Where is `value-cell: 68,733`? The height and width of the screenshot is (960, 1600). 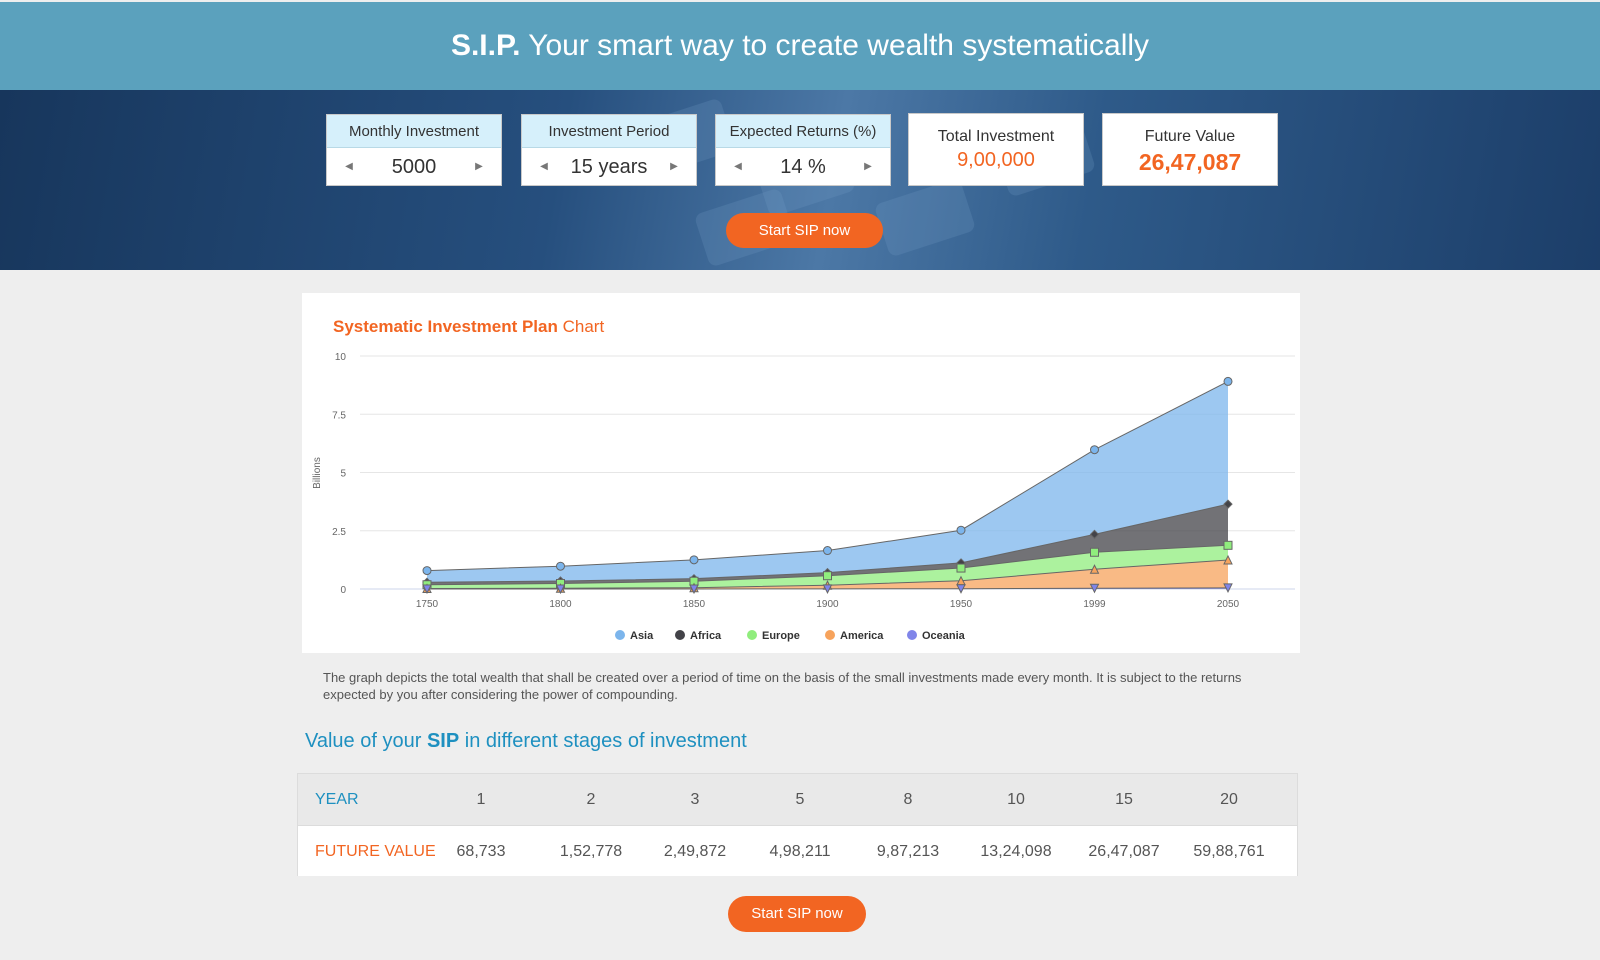
value-cell: 68,733 is located at coordinates (481, 851).